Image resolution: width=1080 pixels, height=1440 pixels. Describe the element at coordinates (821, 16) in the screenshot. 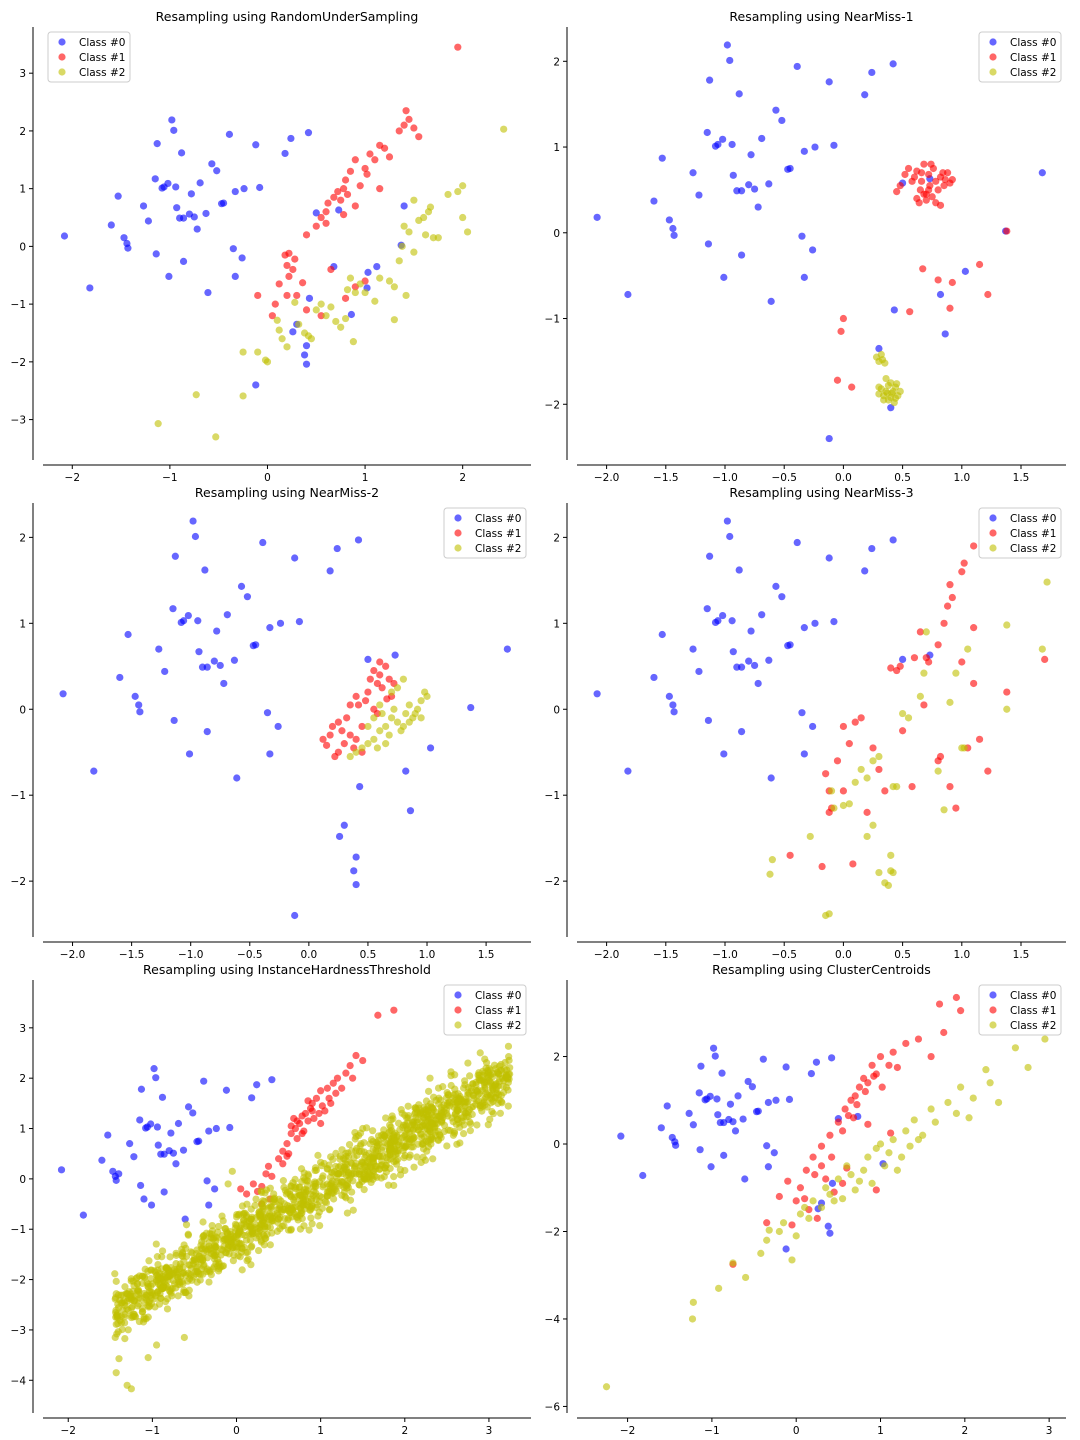

I see `chart-title: Resampling using NearMiss-1` at that location.